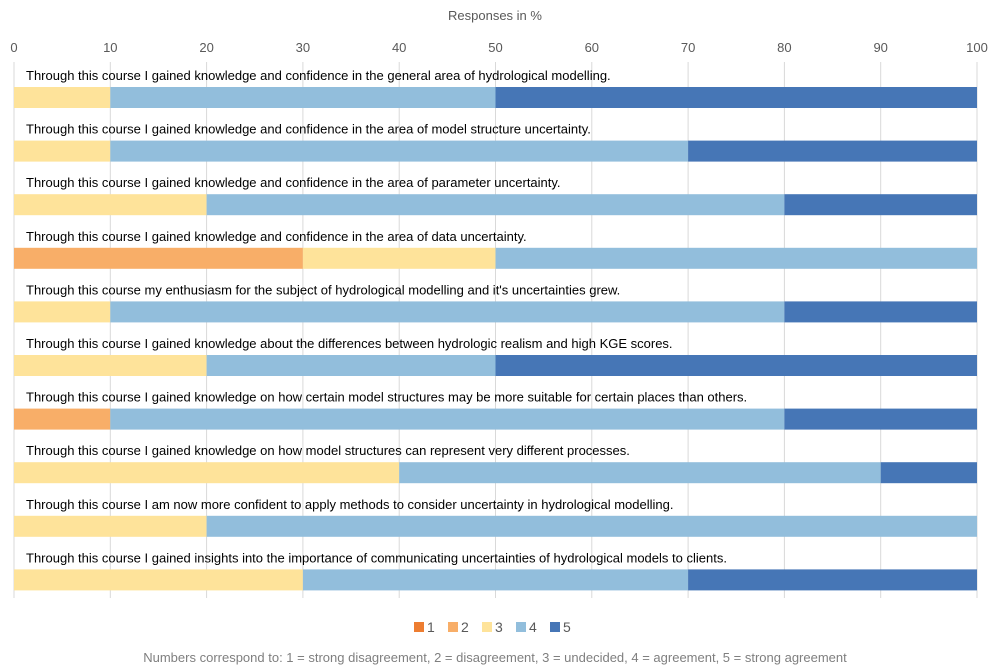 Image resolution: width=991 pixels, height=668 pixels. Describe the element at coordinates (592, 47) in the screenshot. I see `x-tick-label: 60` at that location.